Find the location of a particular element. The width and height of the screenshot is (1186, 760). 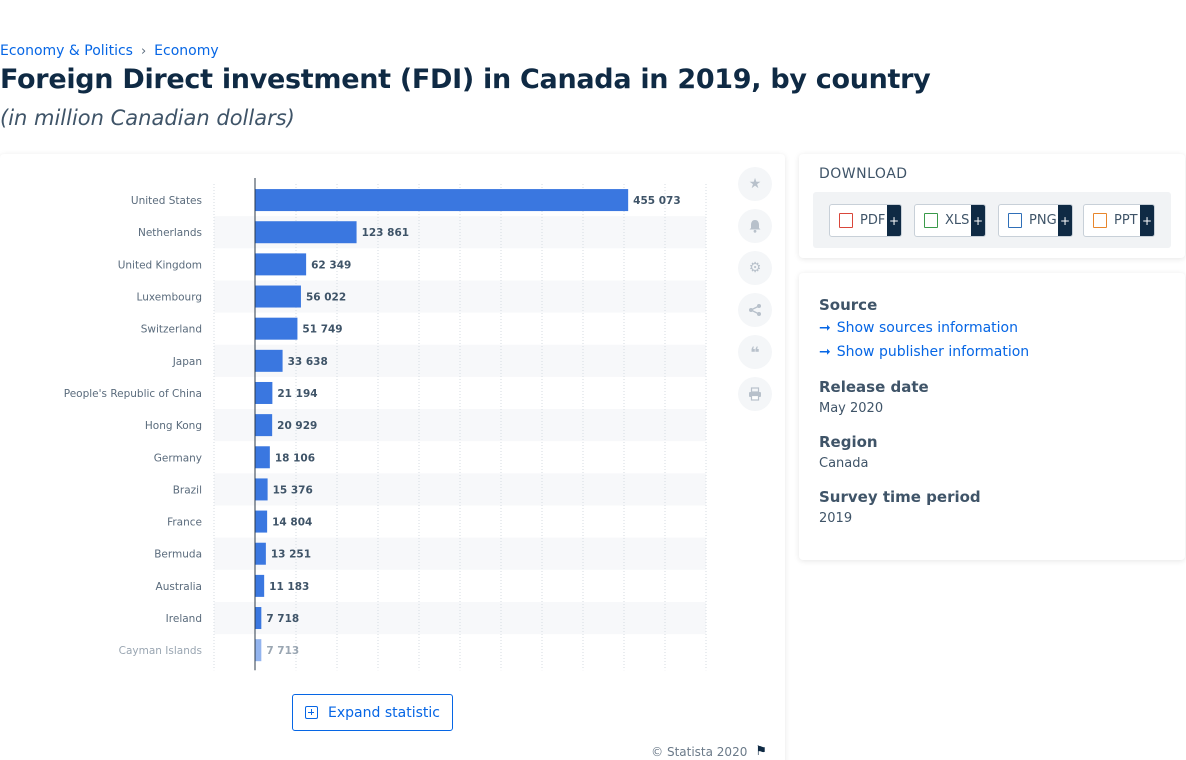

value-label: 14 804 is located at coordinates (292, 523).